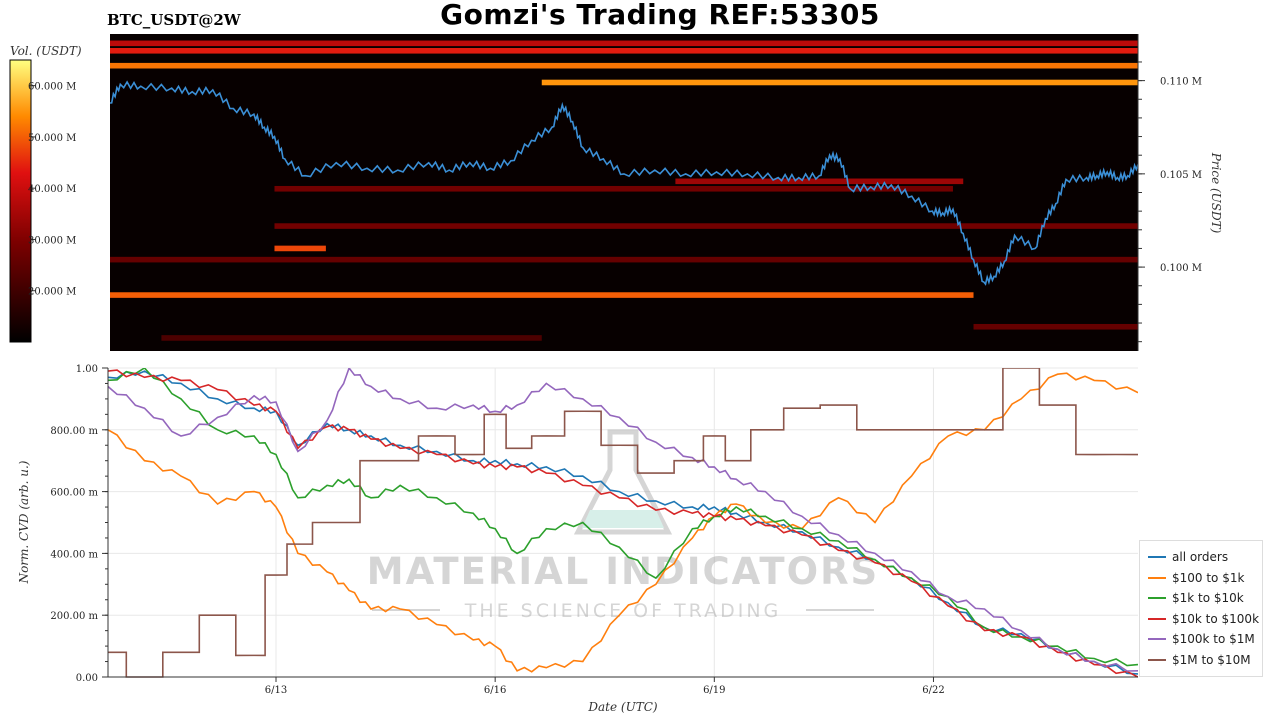 The height and width of the screenshot is (720, 1280). Describe the element at coordinates (495, 690) in the screenshot. I see `cvd-xtick-label: 6/16` at that location.